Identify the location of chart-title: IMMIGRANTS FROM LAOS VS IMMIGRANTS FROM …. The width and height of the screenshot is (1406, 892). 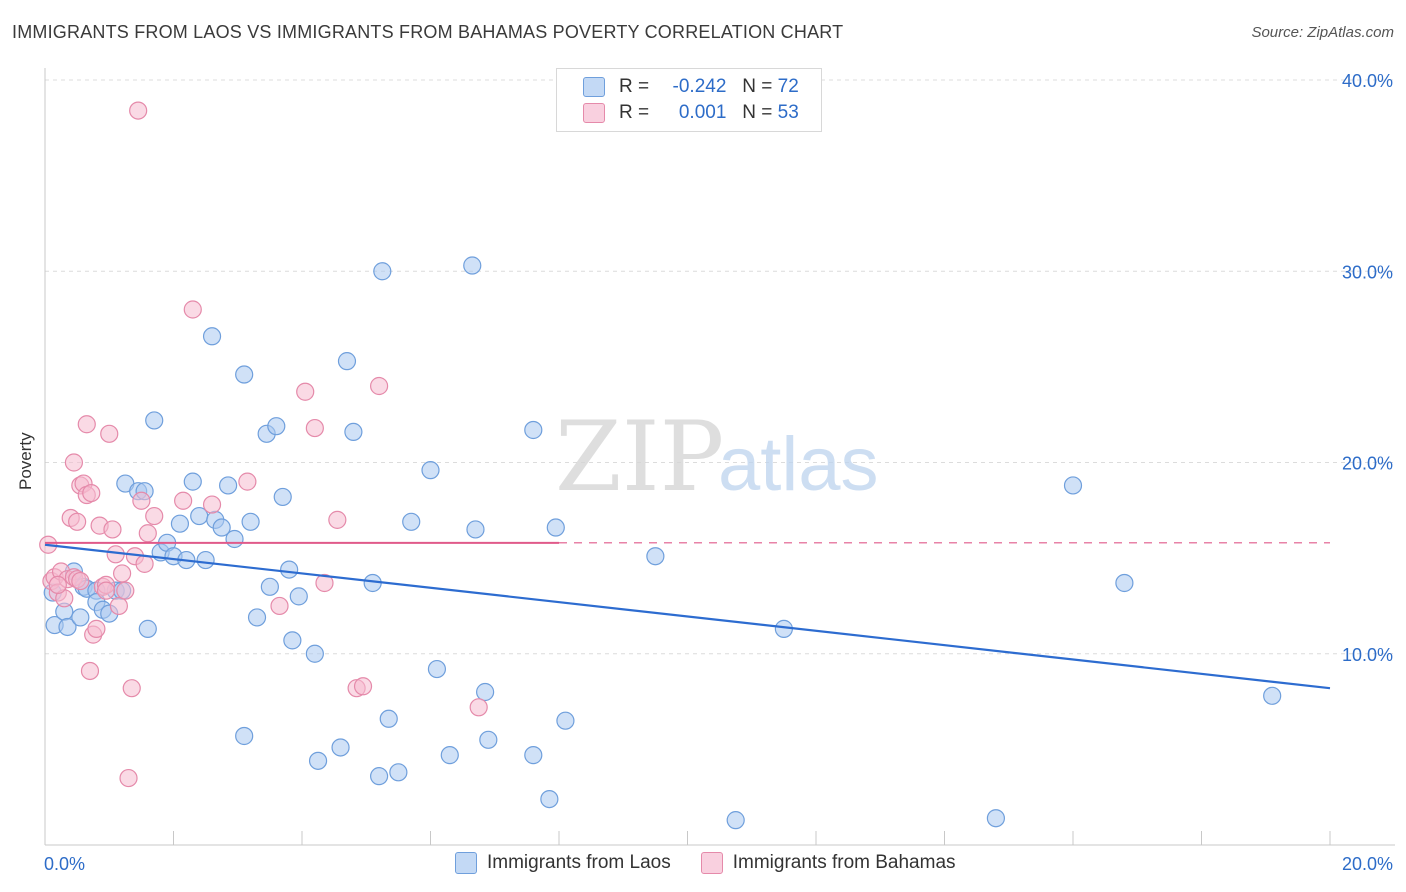
(428, 32).